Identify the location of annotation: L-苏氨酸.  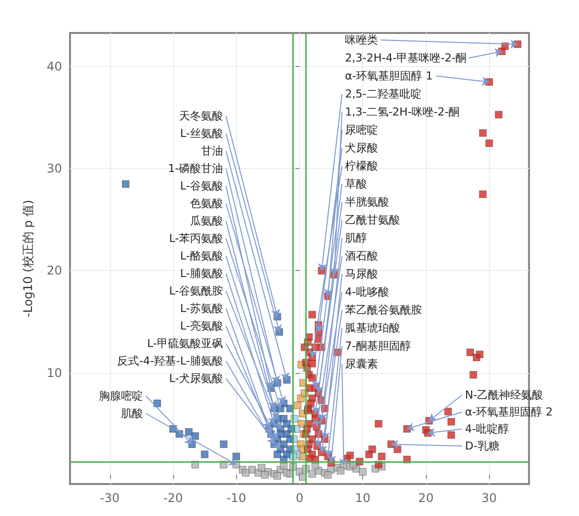
(201, 308).